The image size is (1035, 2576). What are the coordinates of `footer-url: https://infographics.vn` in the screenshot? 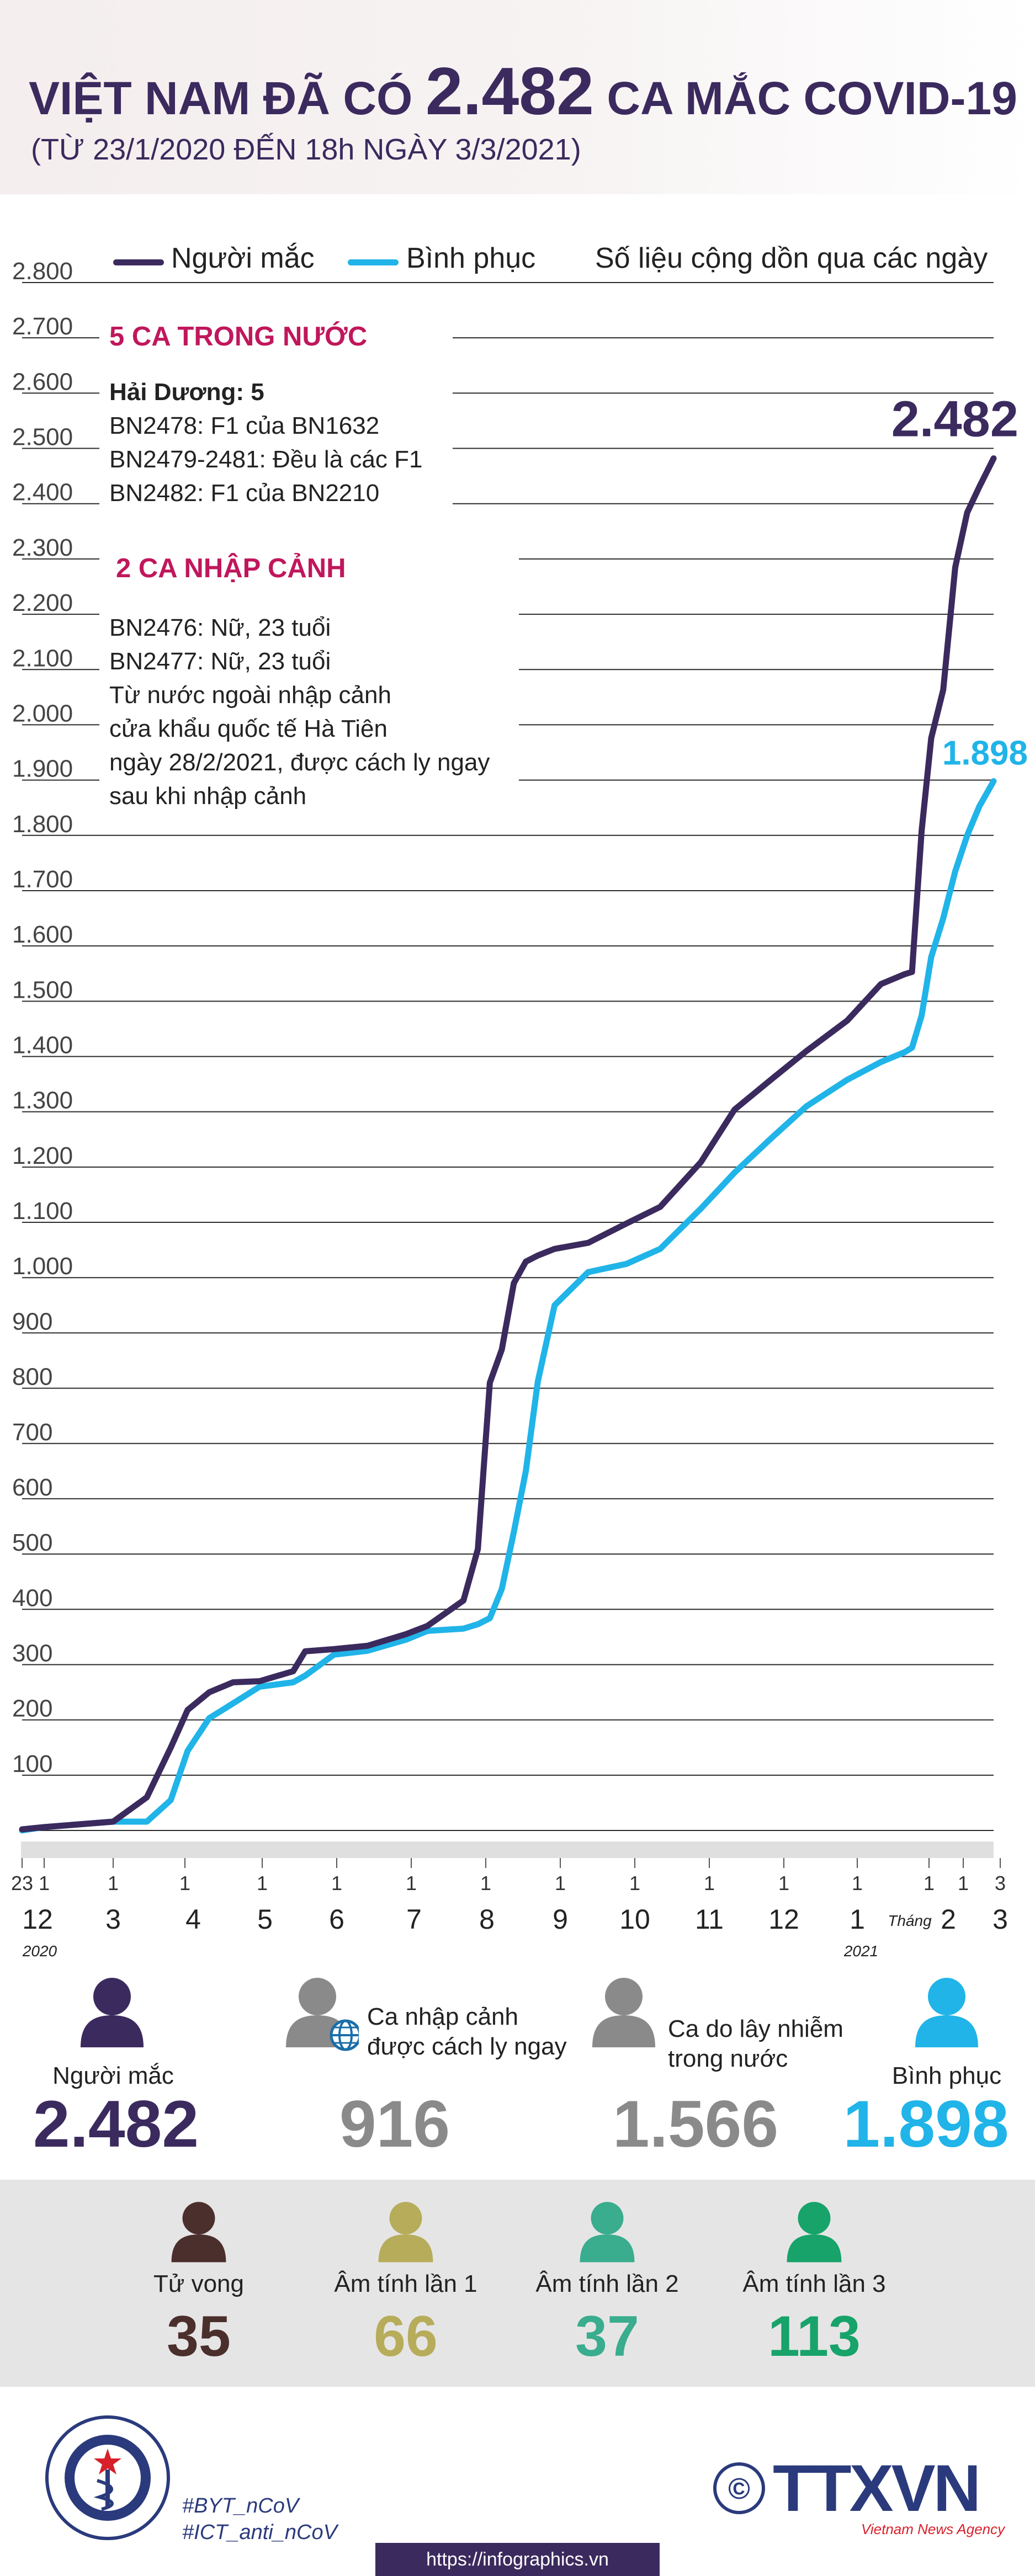 It's located at (517, 2559).